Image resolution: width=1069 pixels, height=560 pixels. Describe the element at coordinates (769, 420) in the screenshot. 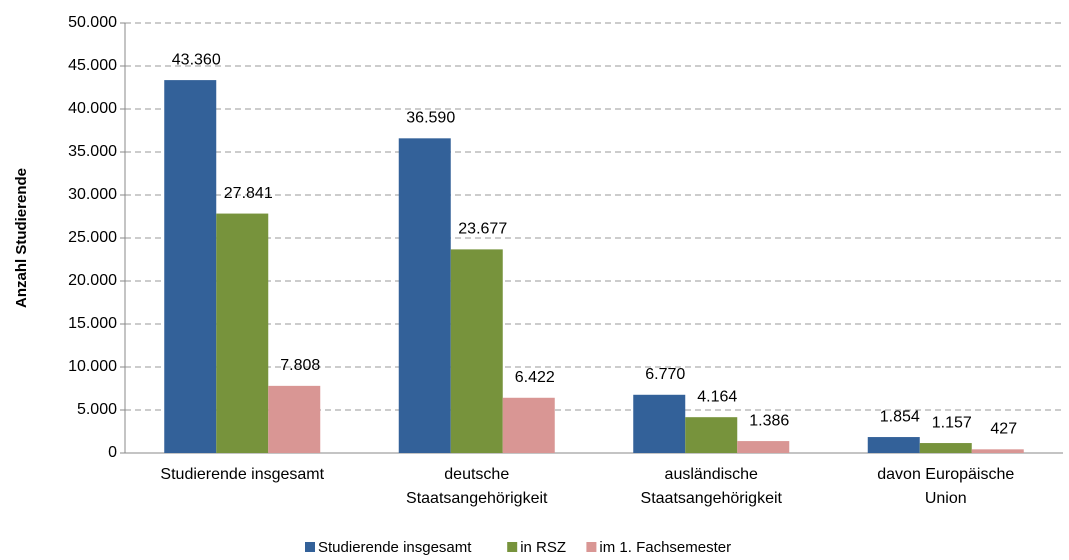

I see `value-label: 1.386` at that location.